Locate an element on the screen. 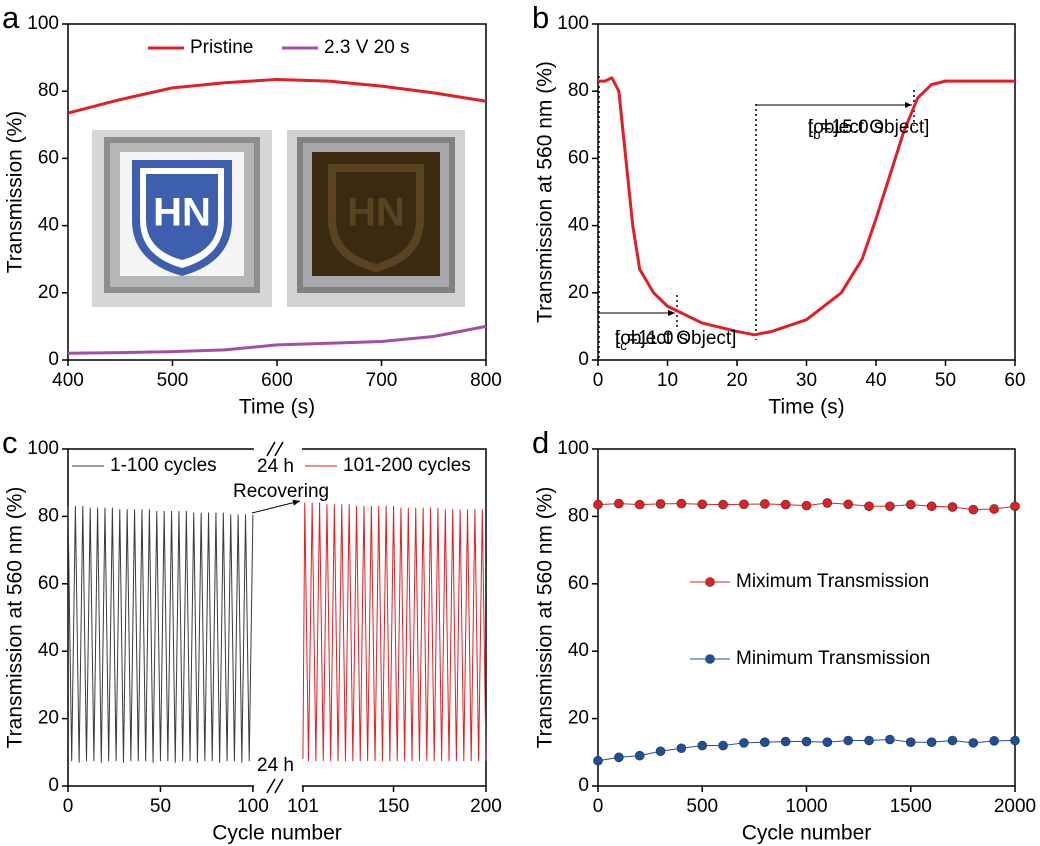 Image resolution: width=1040 pixels, height=846 pixels. annotation: tc=11.0 s is located at coordinates (651, 340).